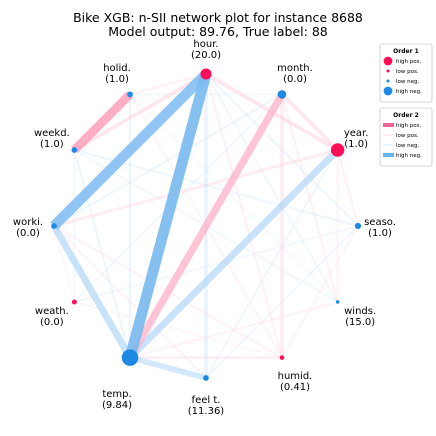 The image size is (436, 436). I want to click on legend-order2-box, so click(406, 137).